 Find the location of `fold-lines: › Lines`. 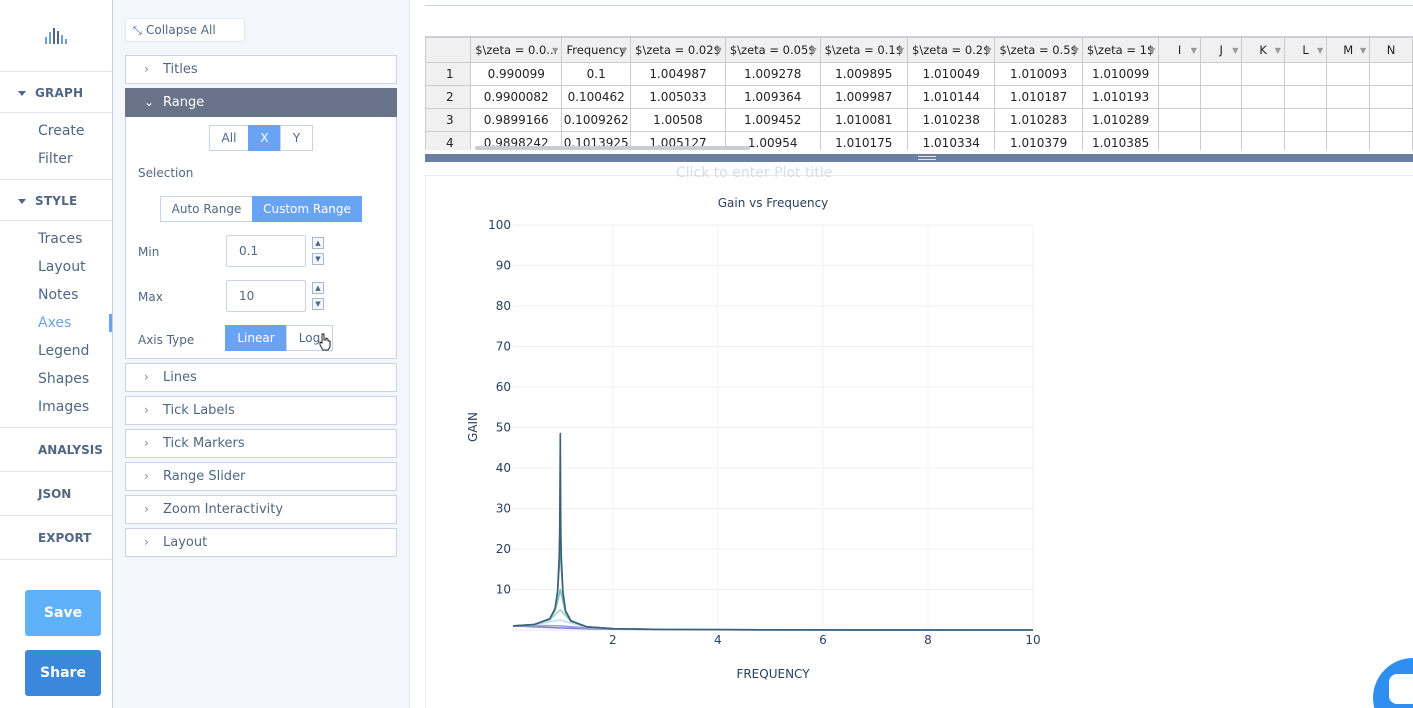

fold-lines: › Lines is located at coordinates (261, 377).